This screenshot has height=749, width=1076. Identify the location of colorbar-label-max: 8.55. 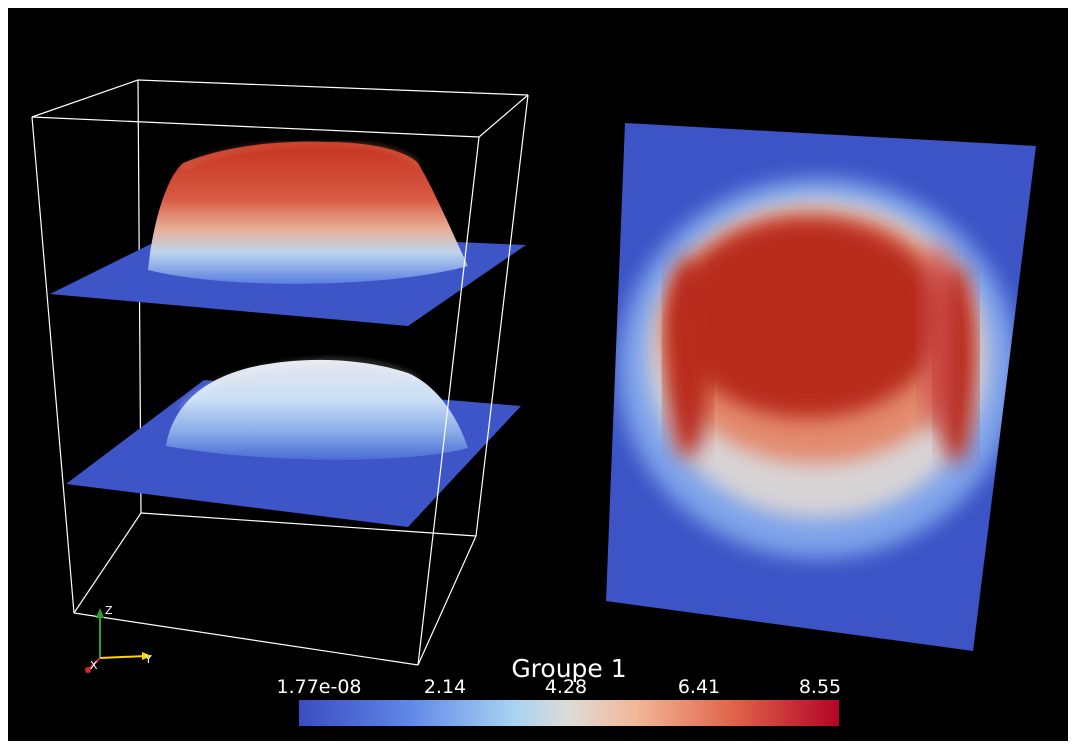
(820, 687).